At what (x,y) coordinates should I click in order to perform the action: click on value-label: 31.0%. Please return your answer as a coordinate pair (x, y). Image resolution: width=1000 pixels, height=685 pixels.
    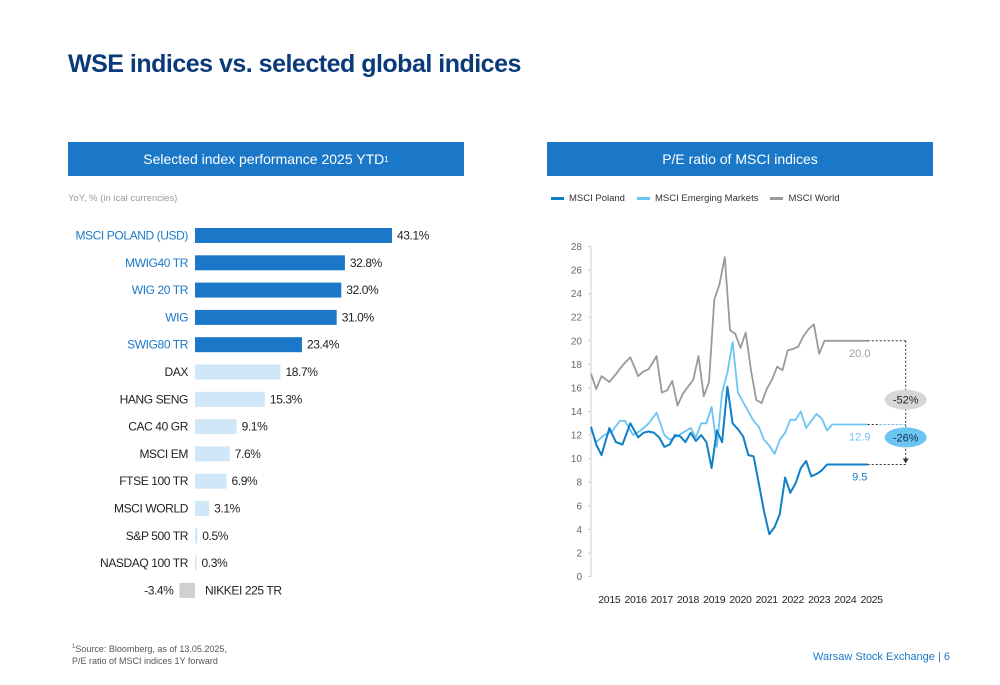
    Looking at the image, I should click on (358, 317).